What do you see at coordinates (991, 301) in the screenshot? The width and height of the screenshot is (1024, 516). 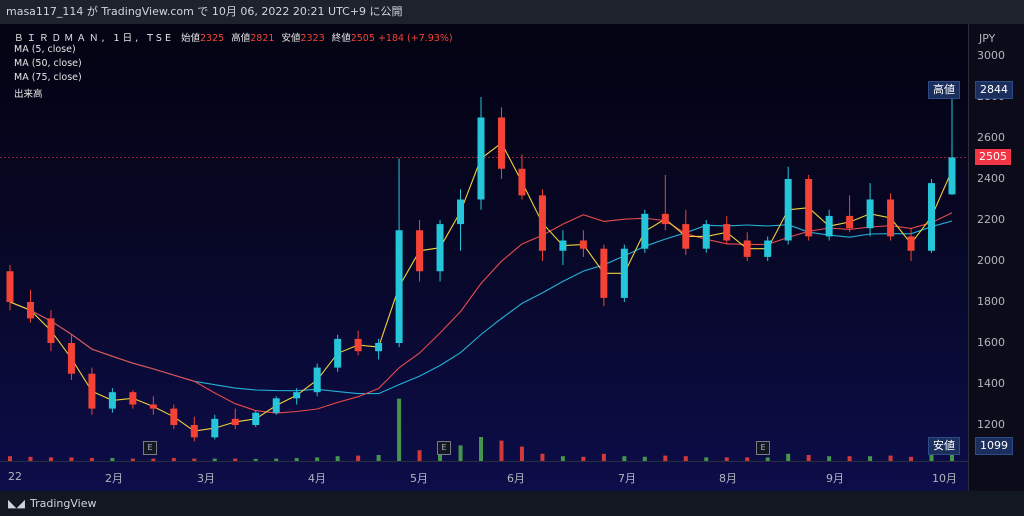 I see `price-tick-label: 1800` at bounding box center [991, 301].